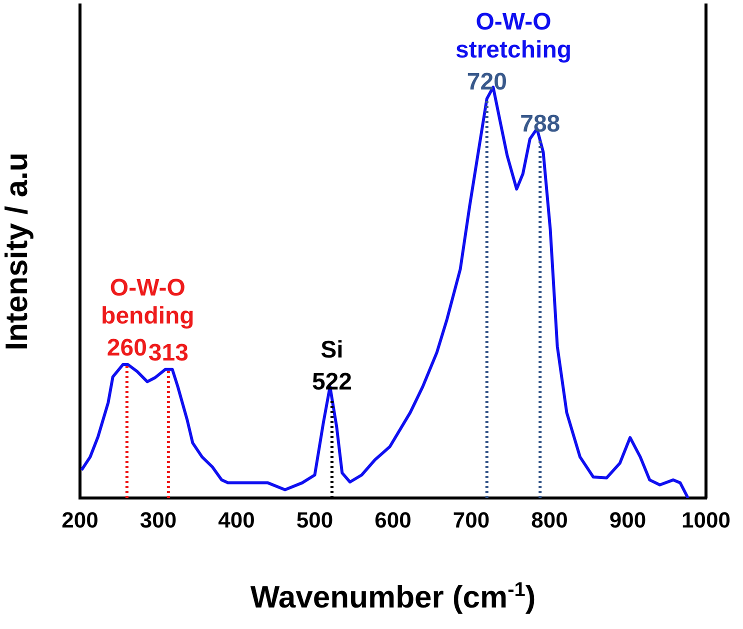 This screenshot has height=629, width=743. I want to click on annotation: Si, so click(332, 350).